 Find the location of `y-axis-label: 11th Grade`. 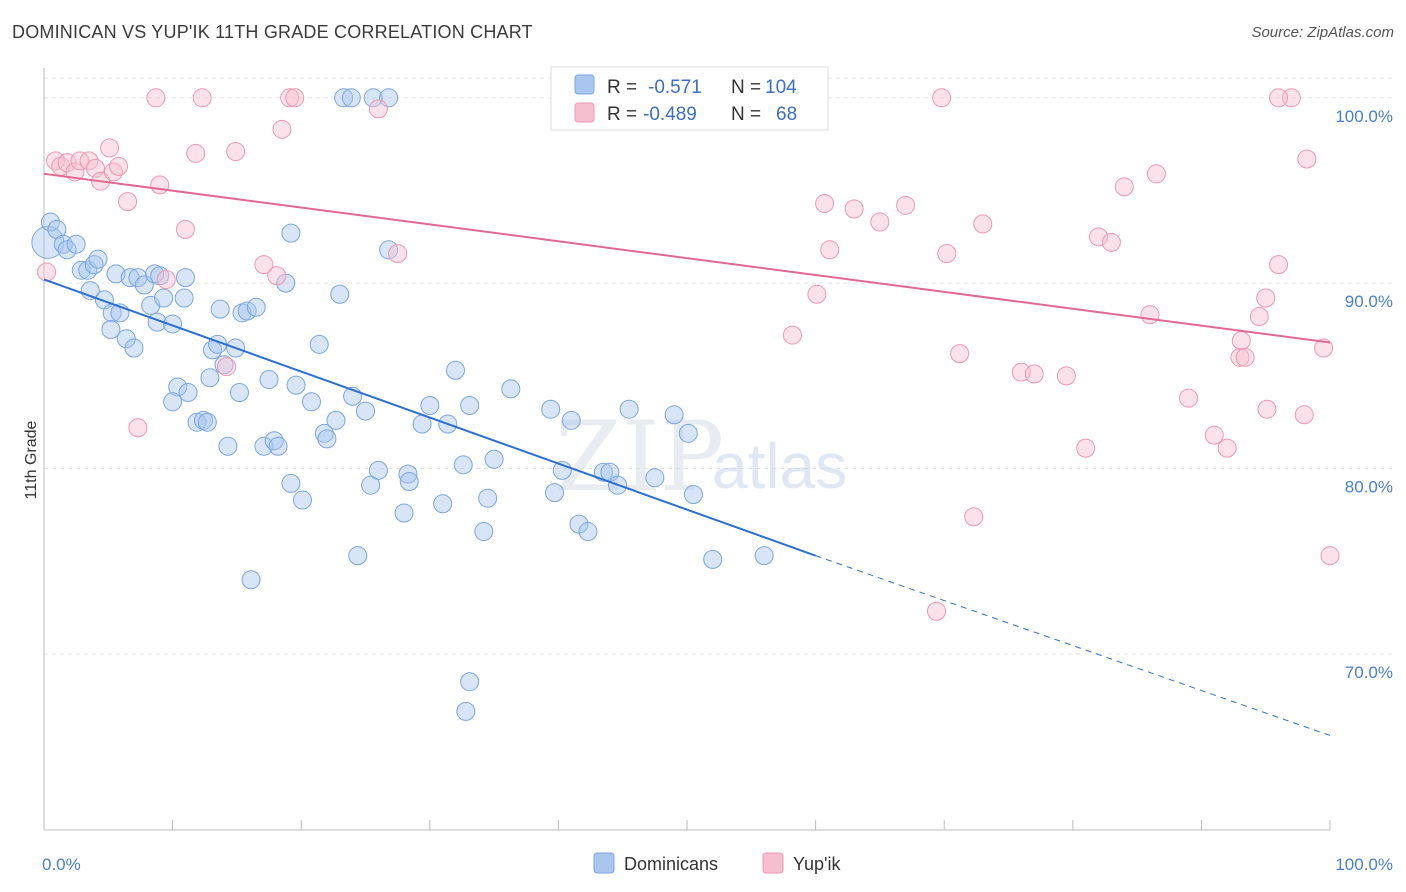

y-axis-label: 11th Grade is located at coordinates (31, 459).